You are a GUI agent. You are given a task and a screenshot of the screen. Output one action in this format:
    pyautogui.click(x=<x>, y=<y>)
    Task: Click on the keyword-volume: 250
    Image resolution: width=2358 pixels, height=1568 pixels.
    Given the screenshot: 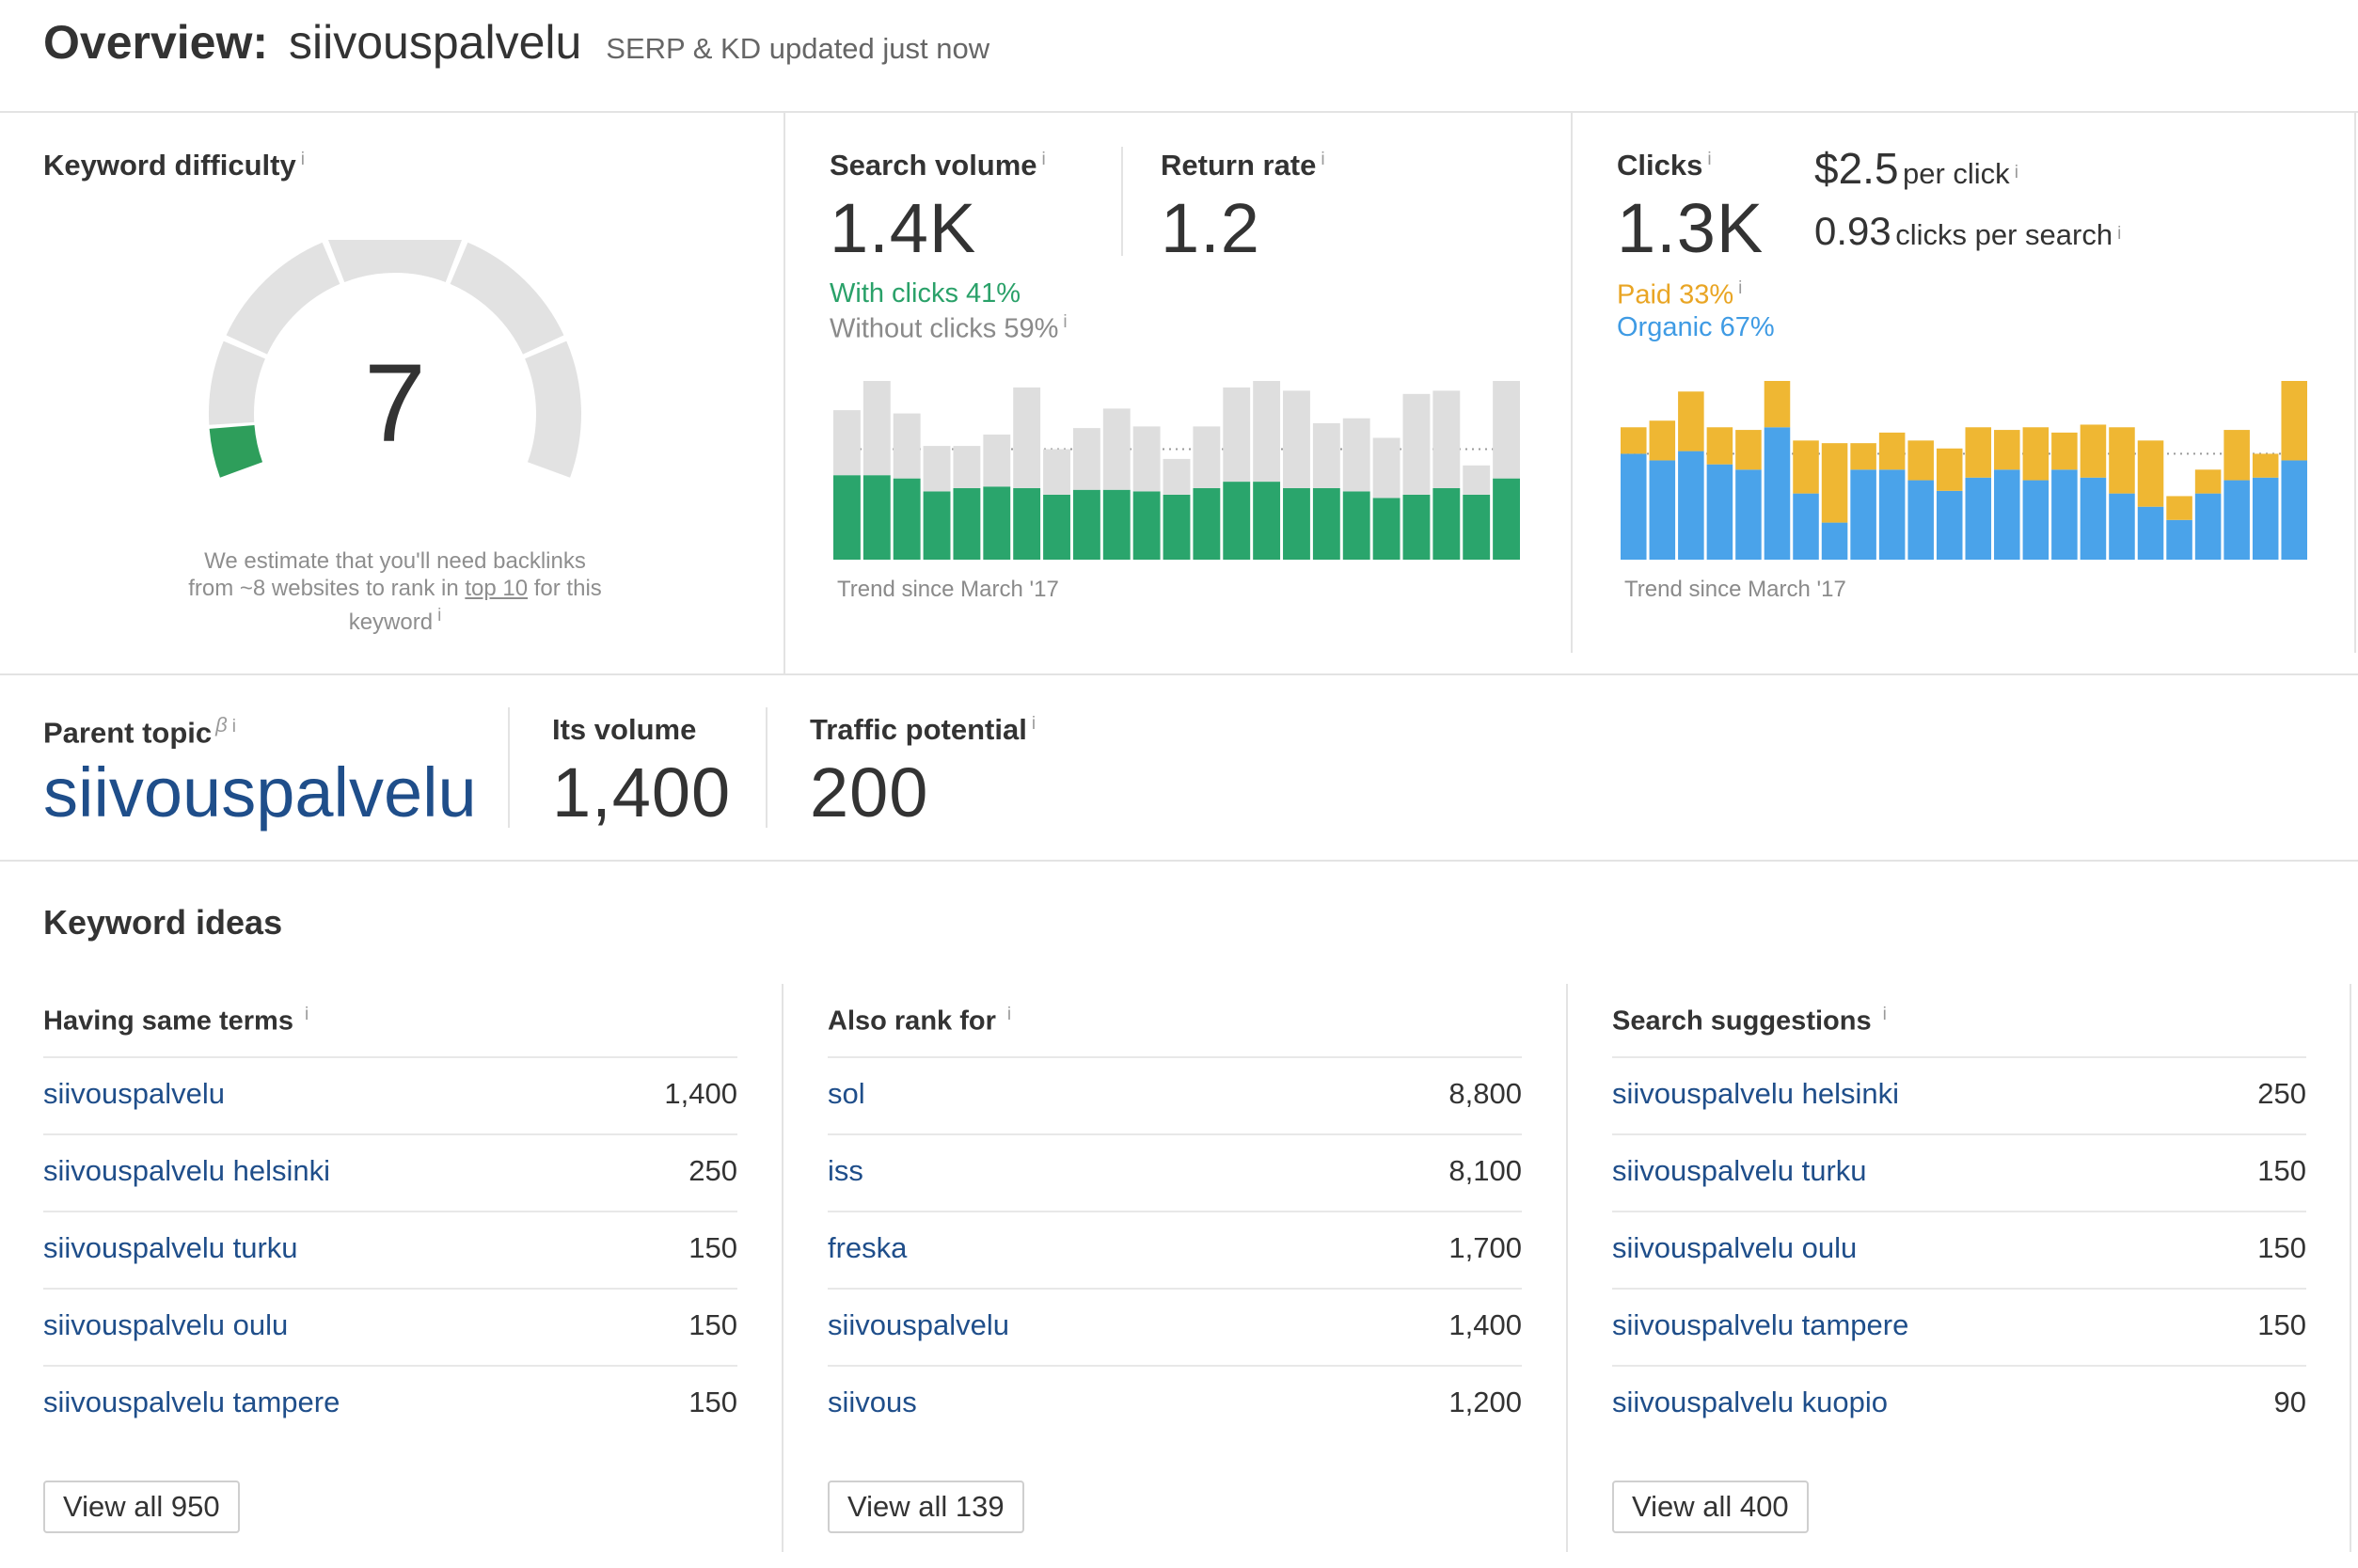 What is the action you would take?
    pyautogui.click(x=2281, y=1093)
    